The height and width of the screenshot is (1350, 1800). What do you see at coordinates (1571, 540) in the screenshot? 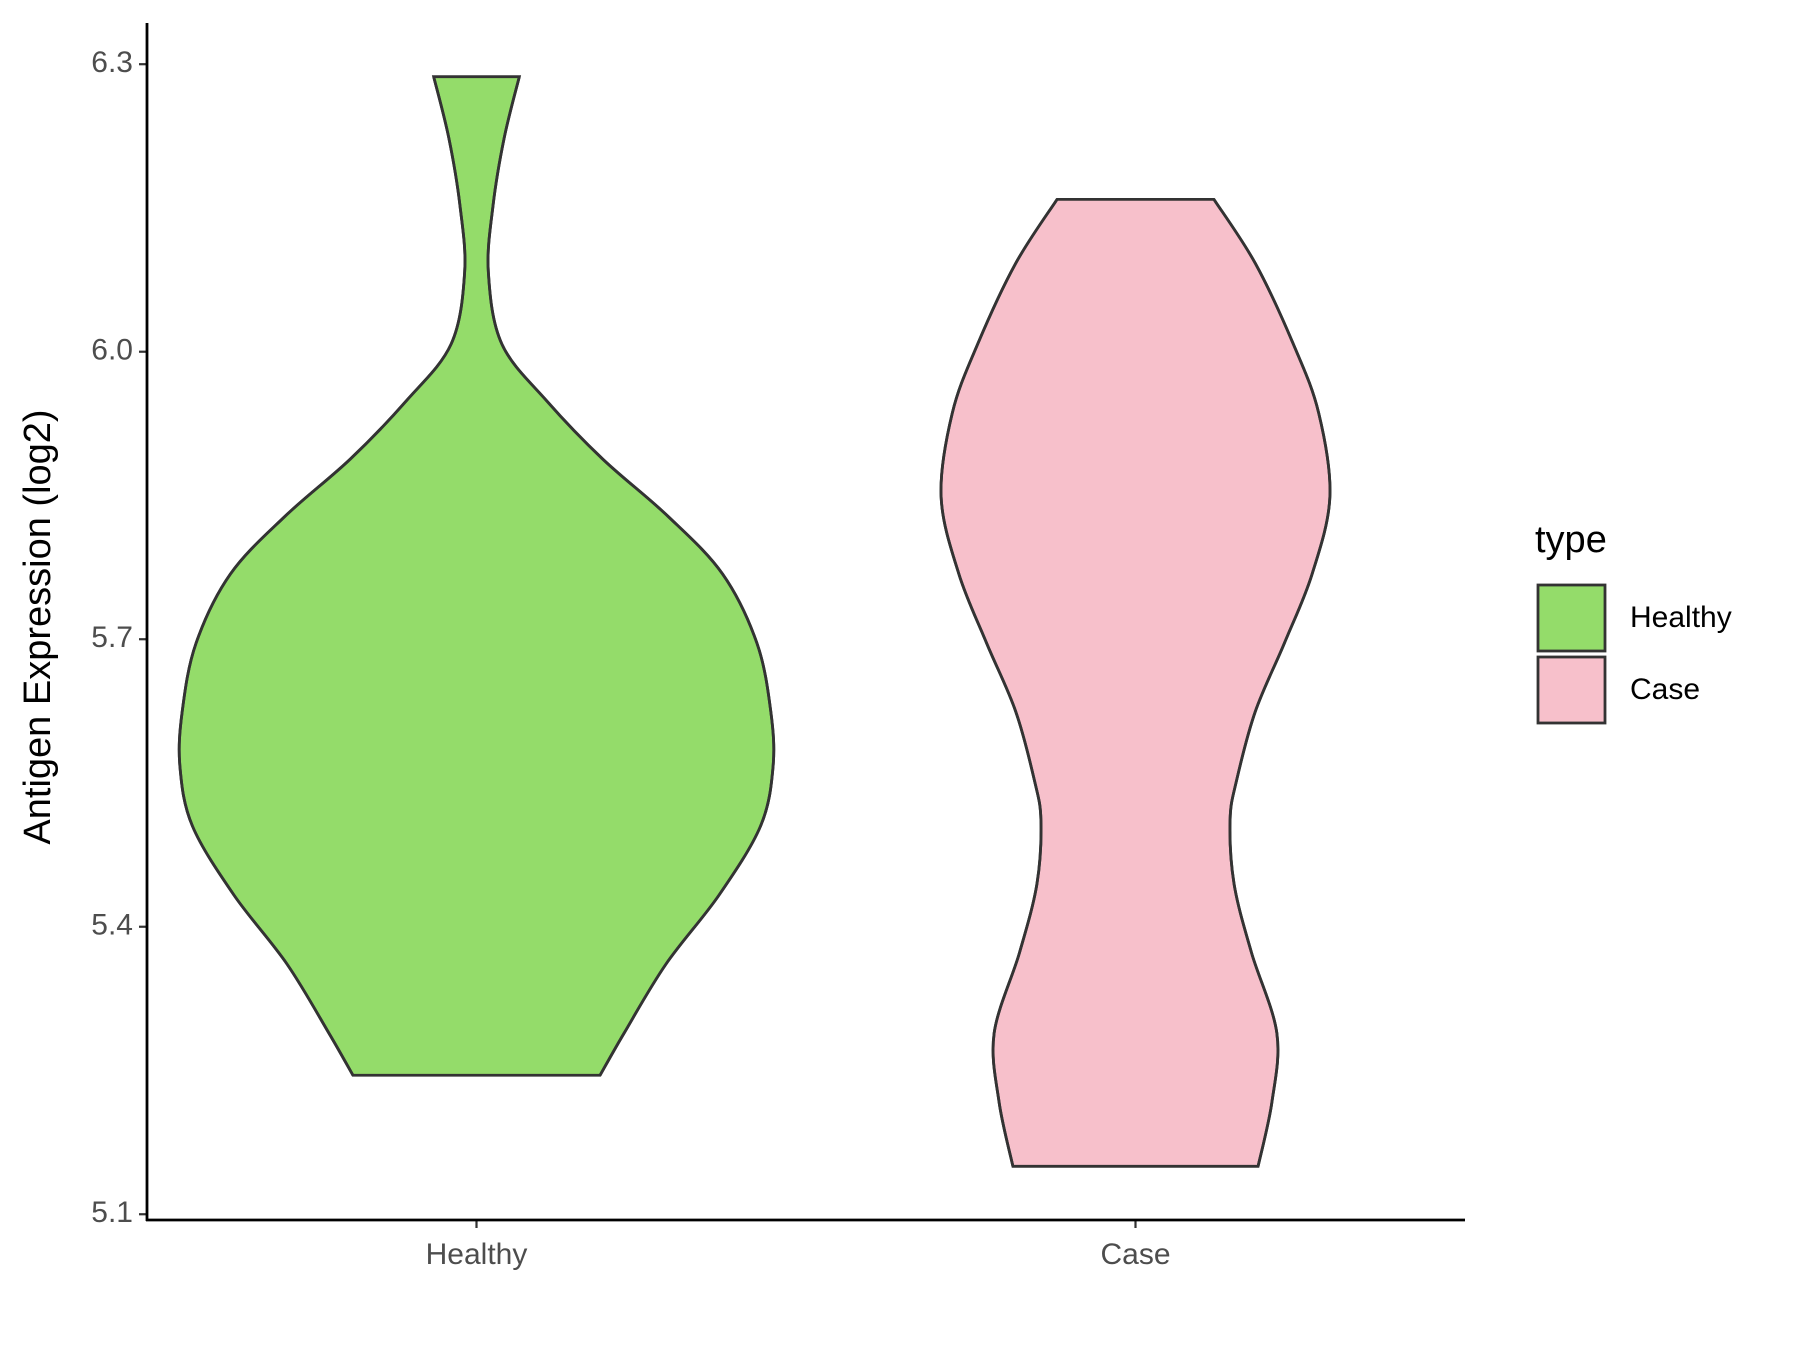
I see `legend-title: type` at bounding box center [1571, 540].